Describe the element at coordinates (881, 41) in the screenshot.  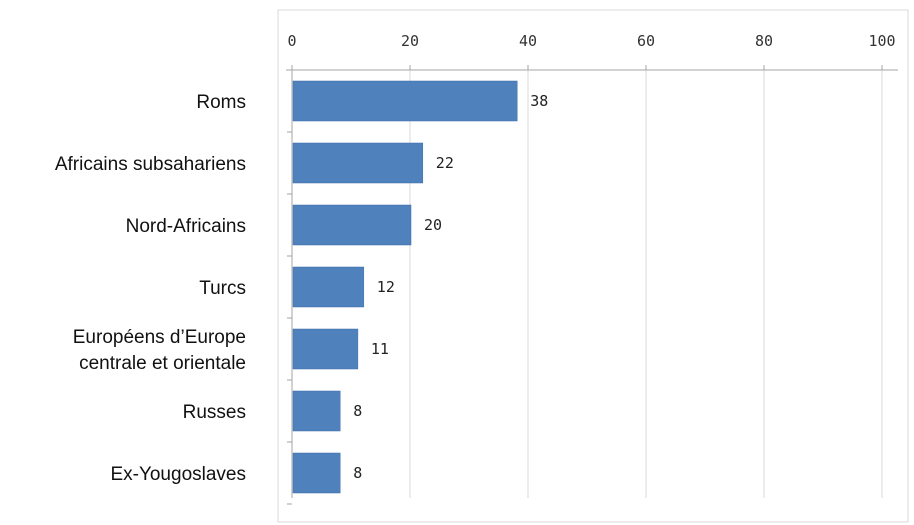
I see `x-tick-label: 100` at that location.